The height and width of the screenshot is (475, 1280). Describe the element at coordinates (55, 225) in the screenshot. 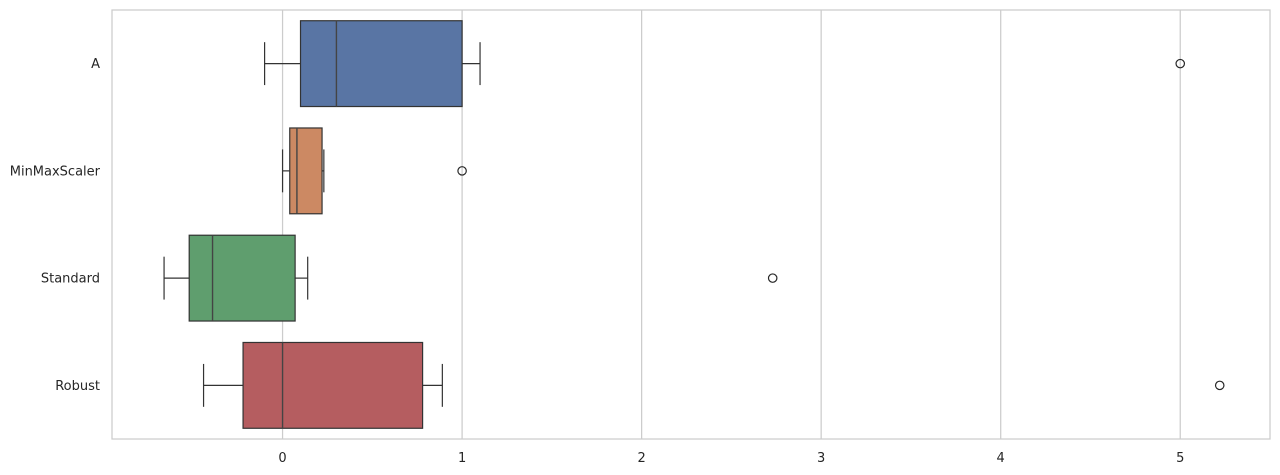

I see `category-labels: A MinMaxScaler Standard Robust` at that location.